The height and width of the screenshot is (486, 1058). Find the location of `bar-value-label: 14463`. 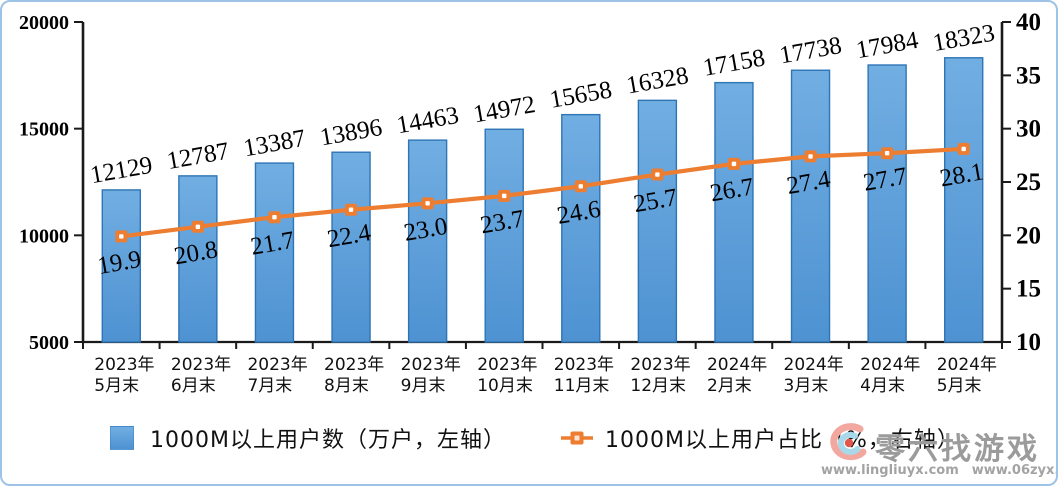

bar-value-label: 14463 is located at coordinates (428, 120).